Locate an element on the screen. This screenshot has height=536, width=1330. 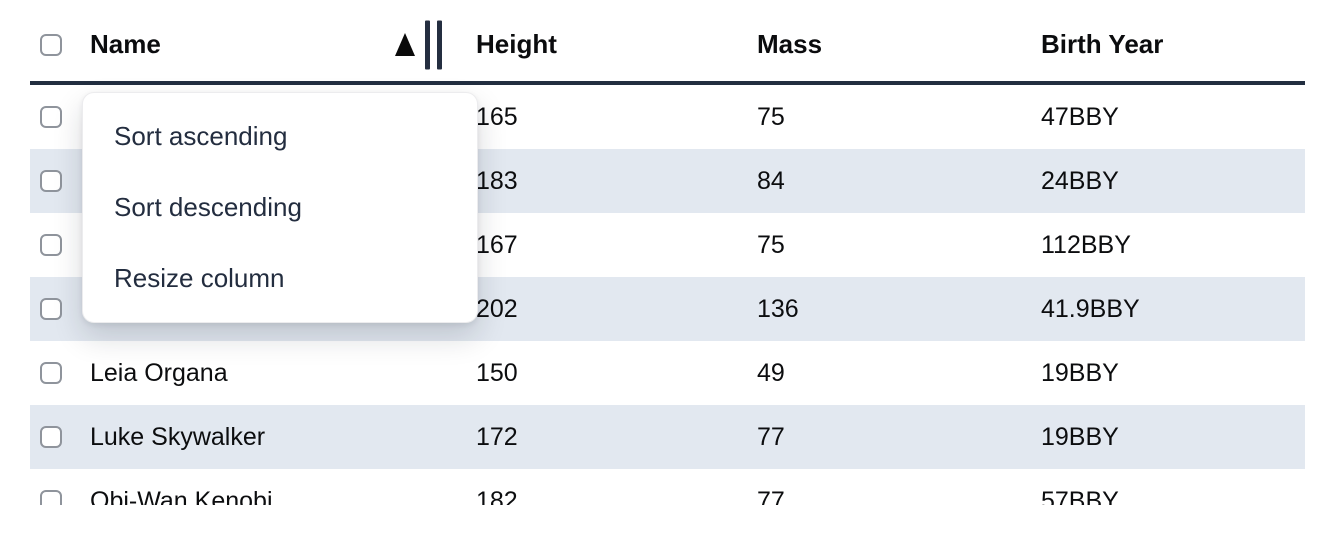
column-resize-handle is located at coordinates (433, 44).